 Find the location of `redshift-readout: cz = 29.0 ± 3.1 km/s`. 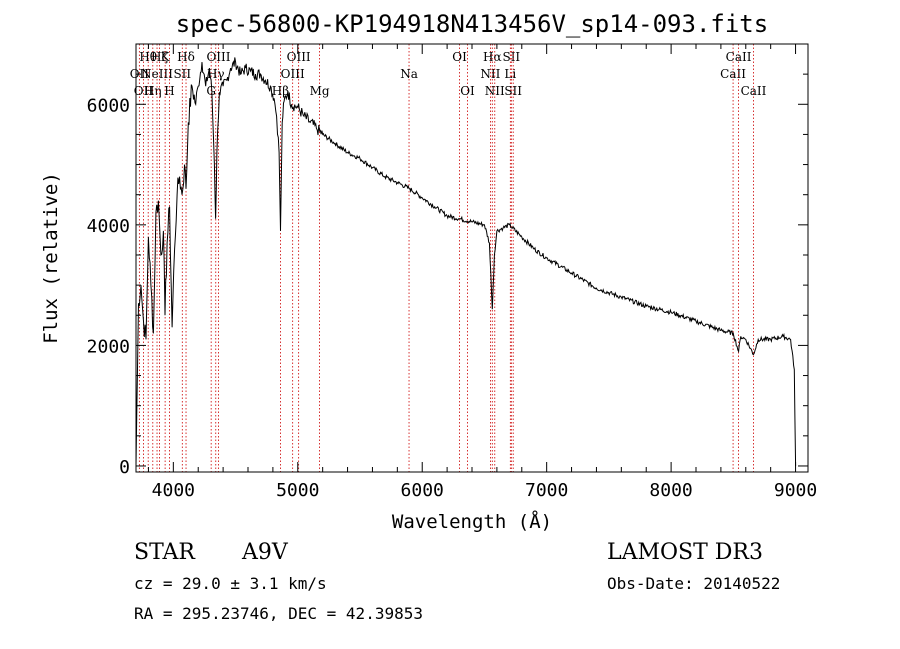

redshift-readout: cz = 29.0 ± 3.1 km/s is located at coordinates (230, 583).